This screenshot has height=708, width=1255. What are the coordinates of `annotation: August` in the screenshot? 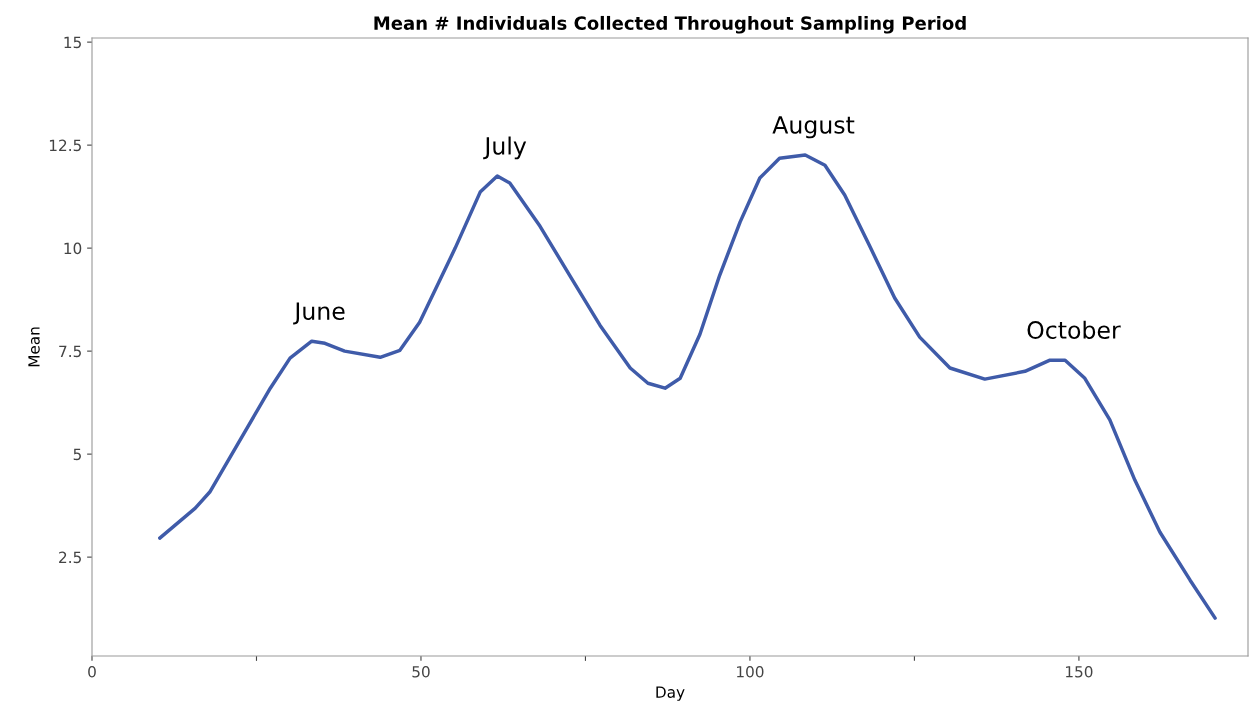 It's located at (813, 127).